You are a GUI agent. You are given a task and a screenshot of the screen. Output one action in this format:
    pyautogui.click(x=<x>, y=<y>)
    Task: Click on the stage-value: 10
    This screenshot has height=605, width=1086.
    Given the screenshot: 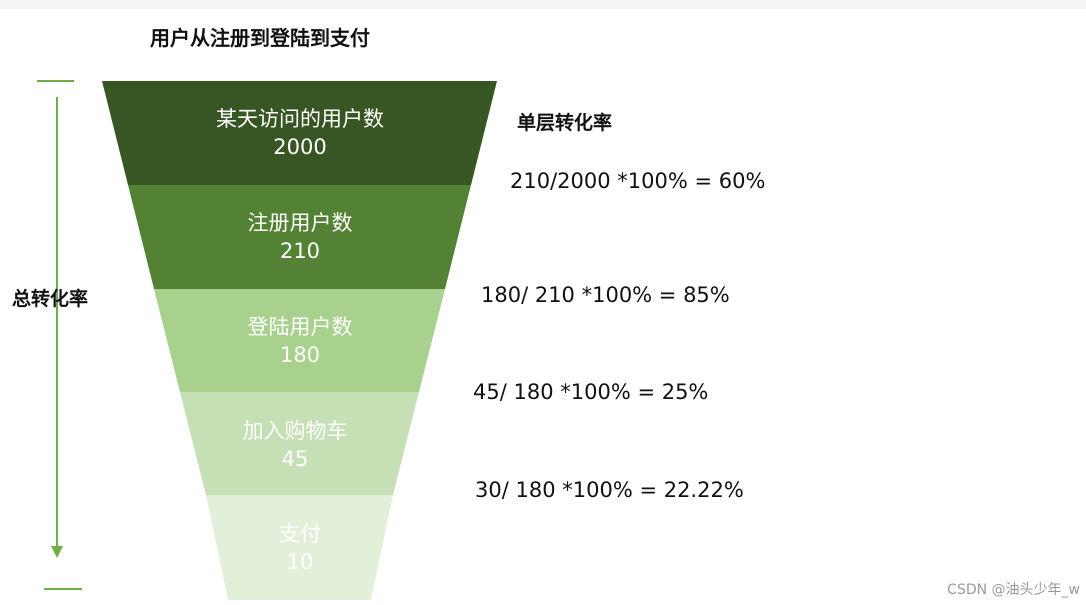 What is the action you would take?
    pyautogui.click(x=300, y=562)
    